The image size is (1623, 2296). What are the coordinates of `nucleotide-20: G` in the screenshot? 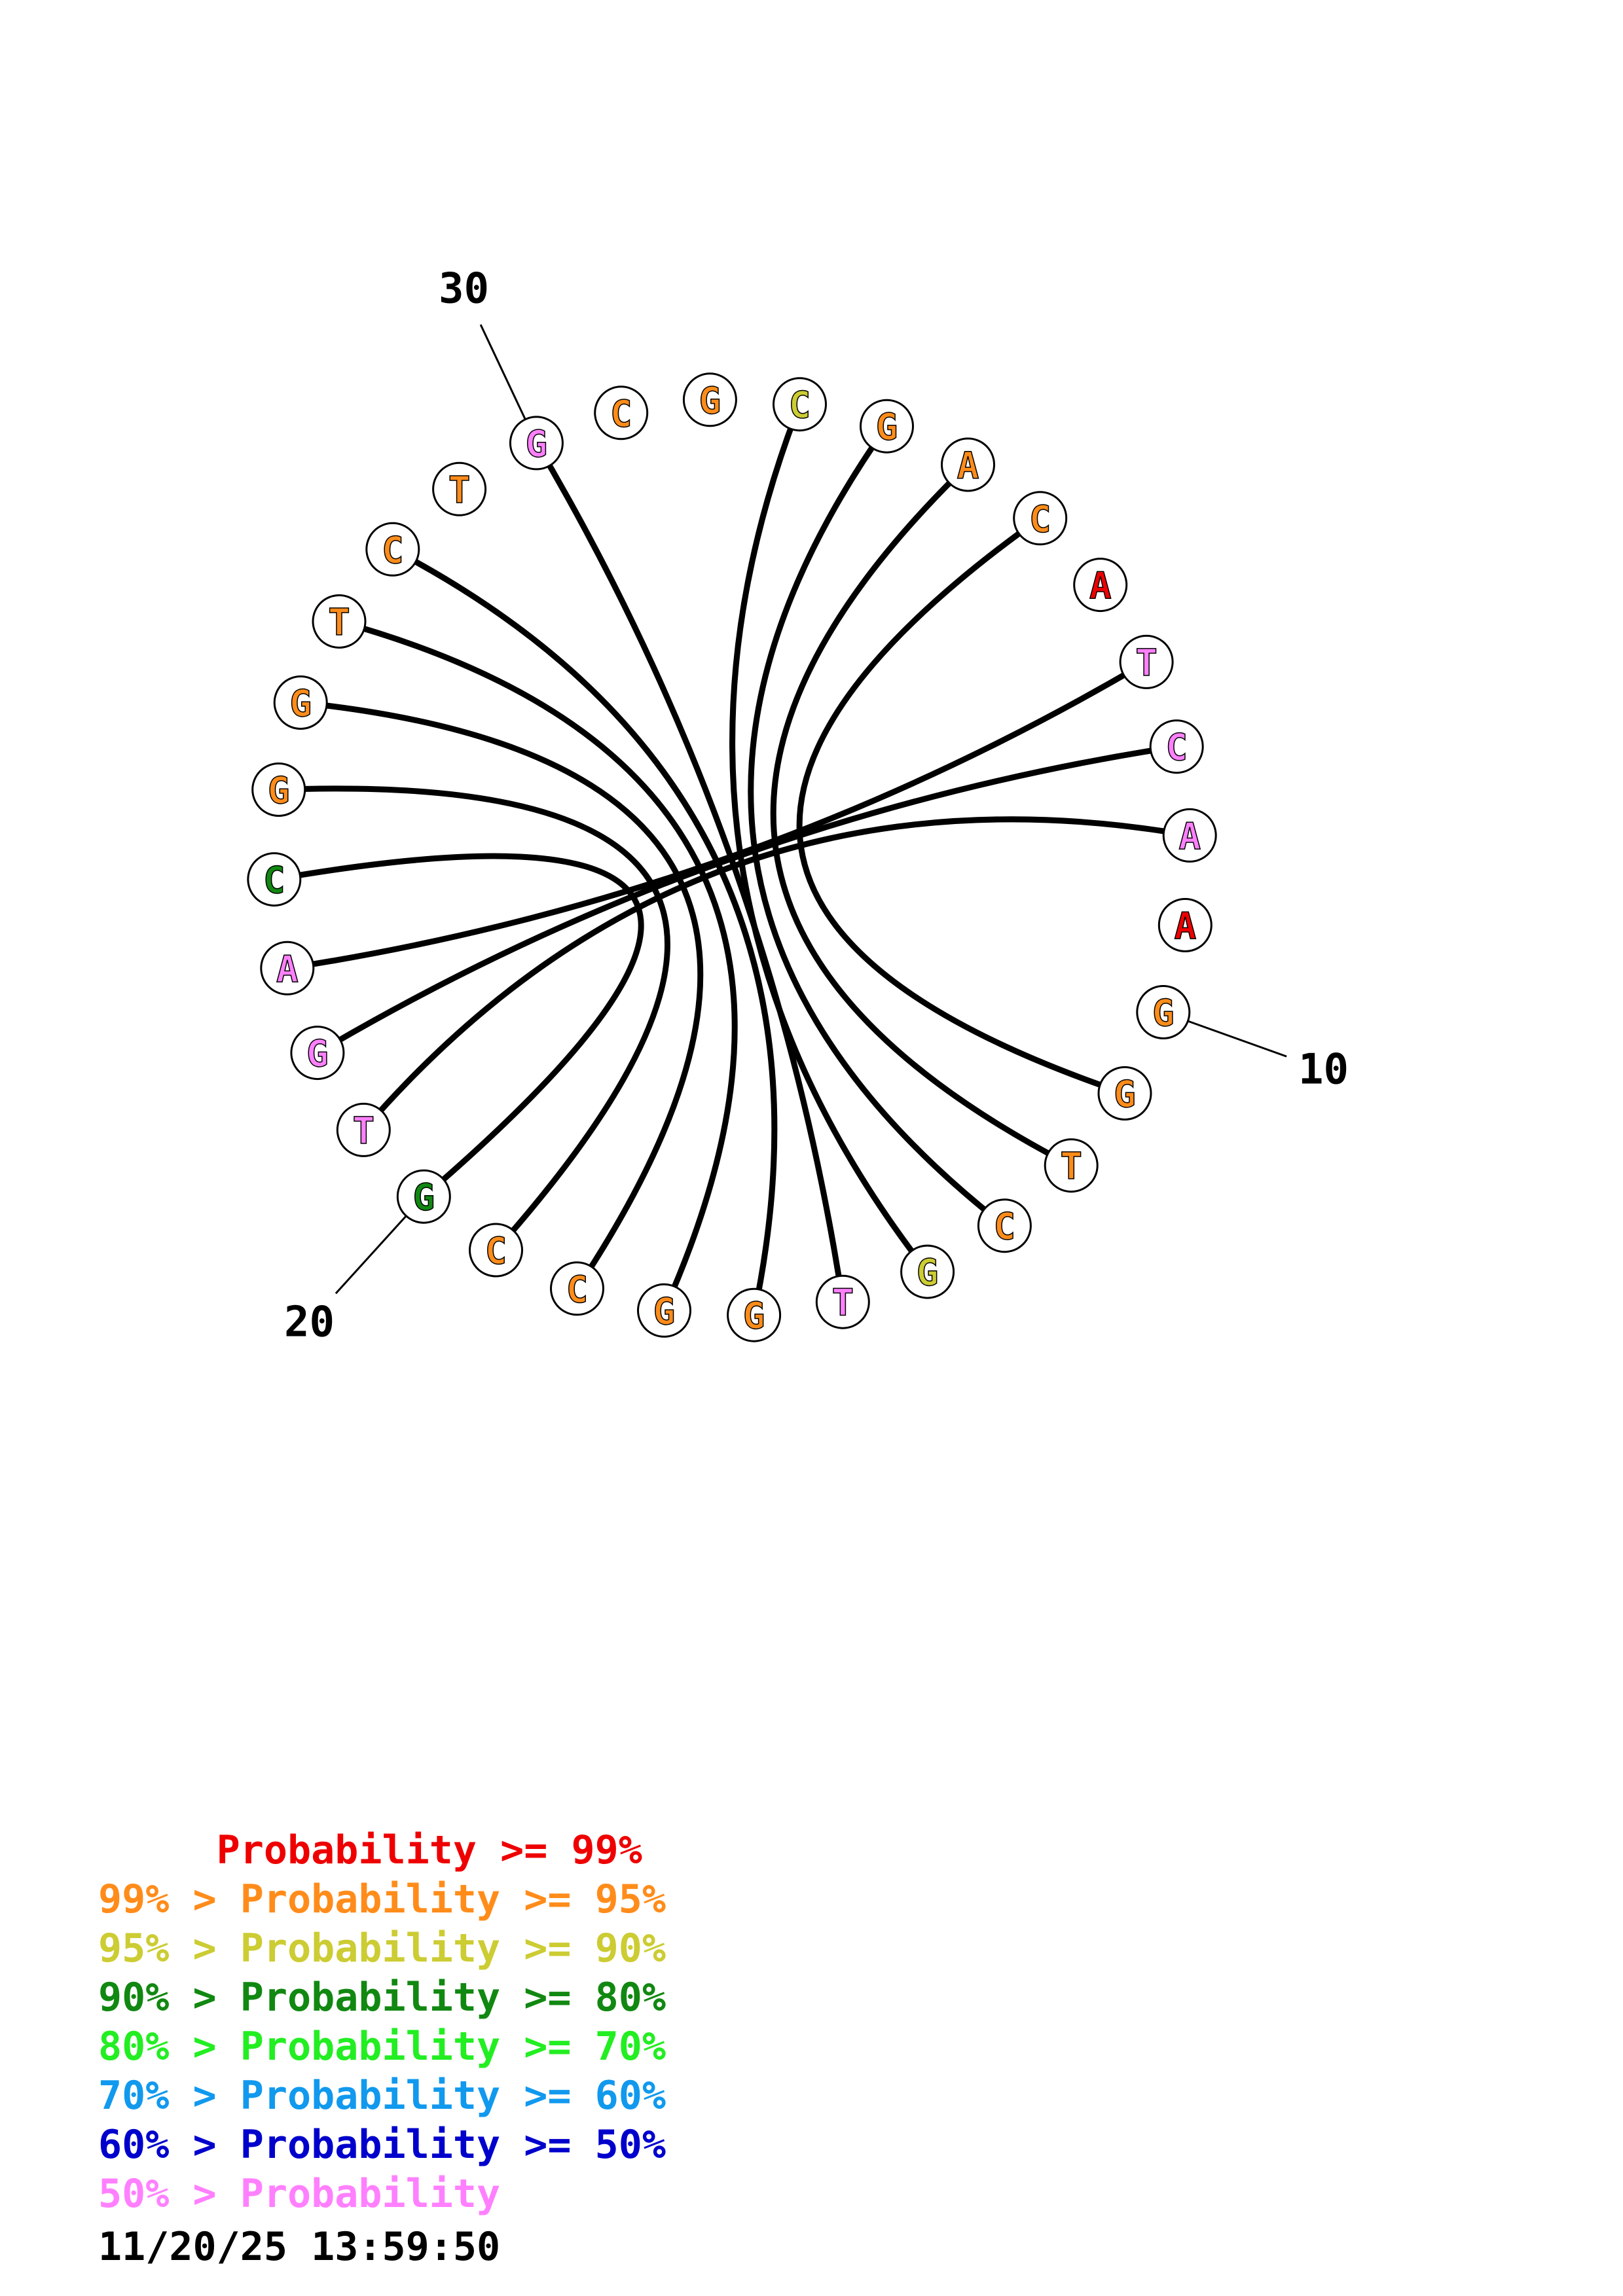 It's located at (423, 1196).